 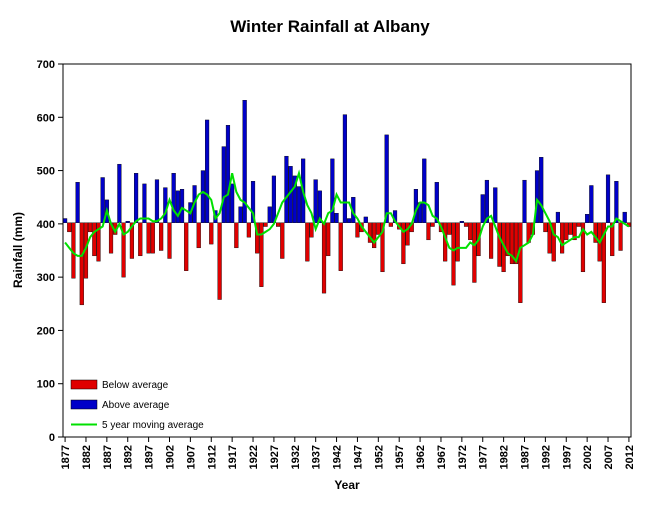 What do you see at coordinates (567, 457) in the screenshot?
I see `x-tick-label: 1997` at bounding box center [567, 457].